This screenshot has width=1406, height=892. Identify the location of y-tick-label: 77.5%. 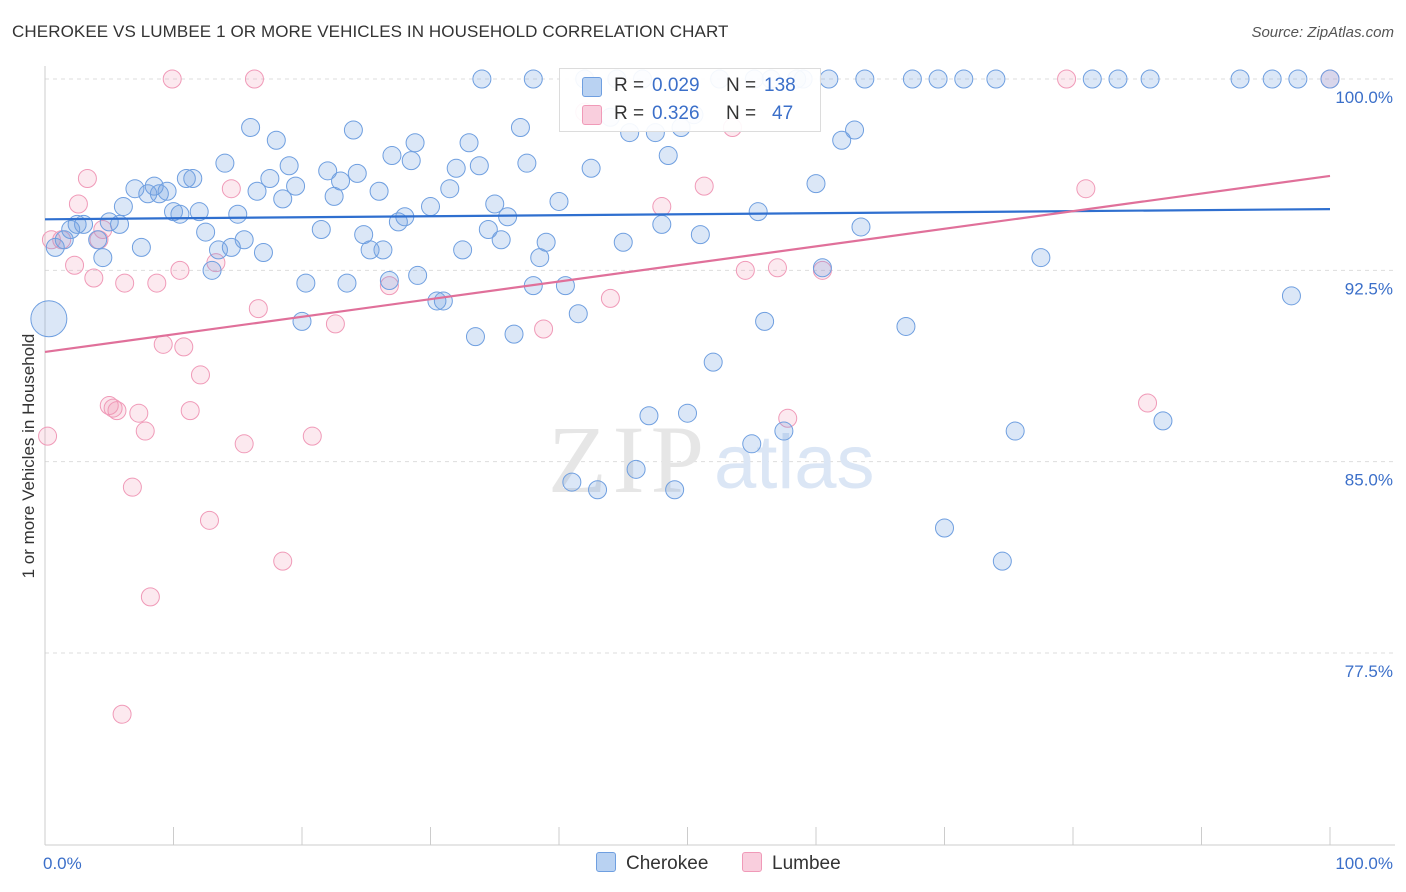
(1369, 671).